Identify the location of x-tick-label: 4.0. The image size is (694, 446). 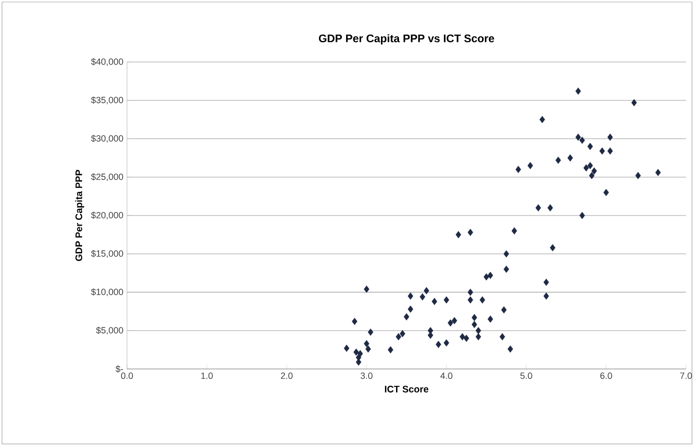
(446, 375).